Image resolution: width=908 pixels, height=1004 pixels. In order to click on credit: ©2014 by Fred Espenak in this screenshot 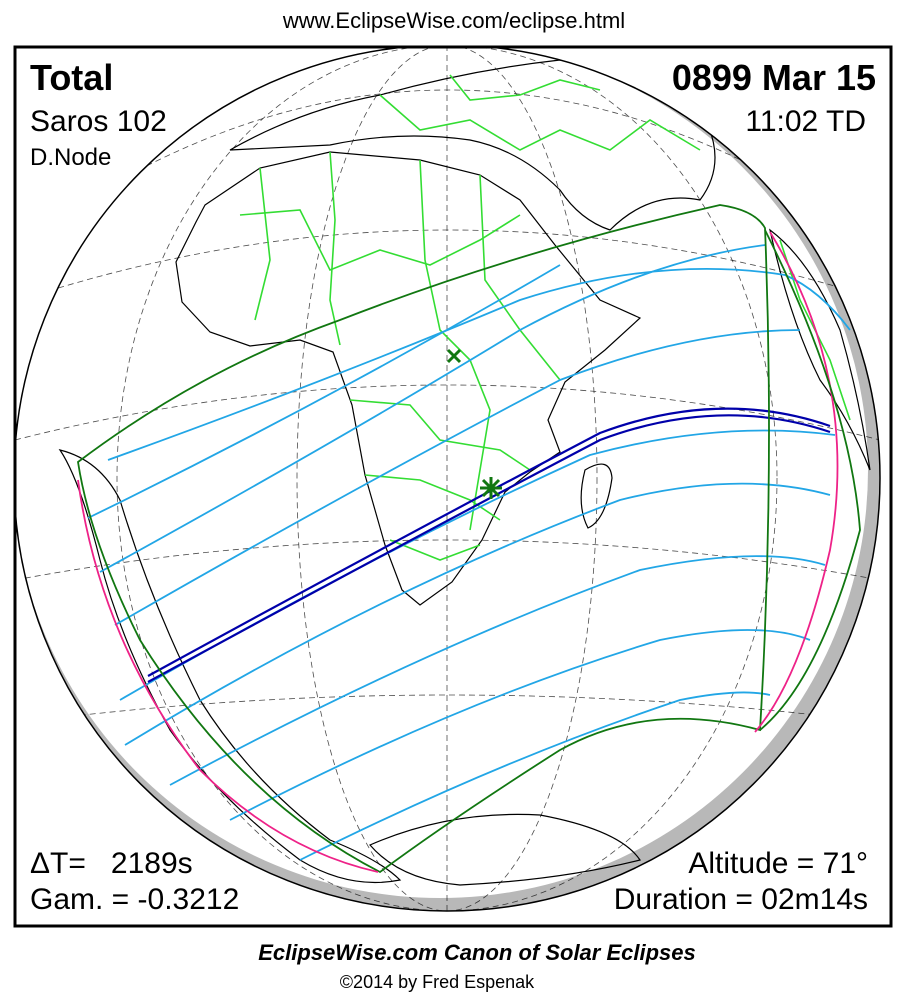, I will do `click(437, 982)`.